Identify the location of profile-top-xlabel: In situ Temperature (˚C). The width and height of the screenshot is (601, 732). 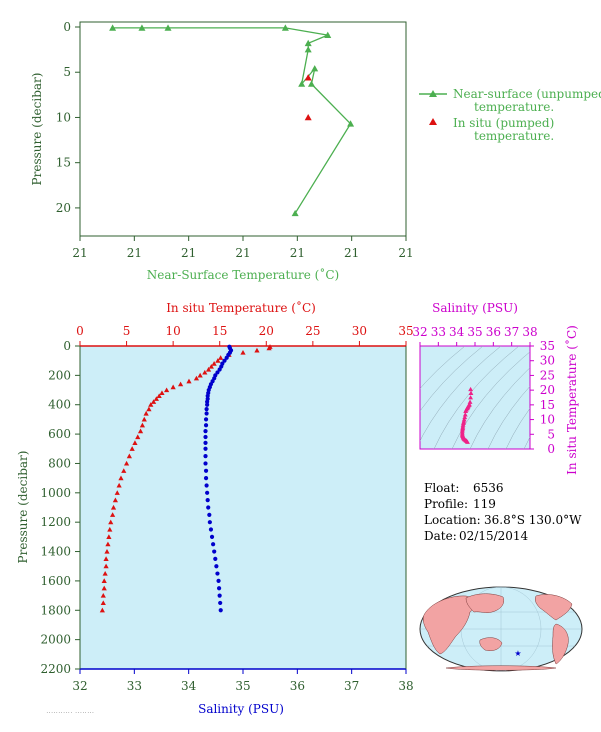
(241, 307).